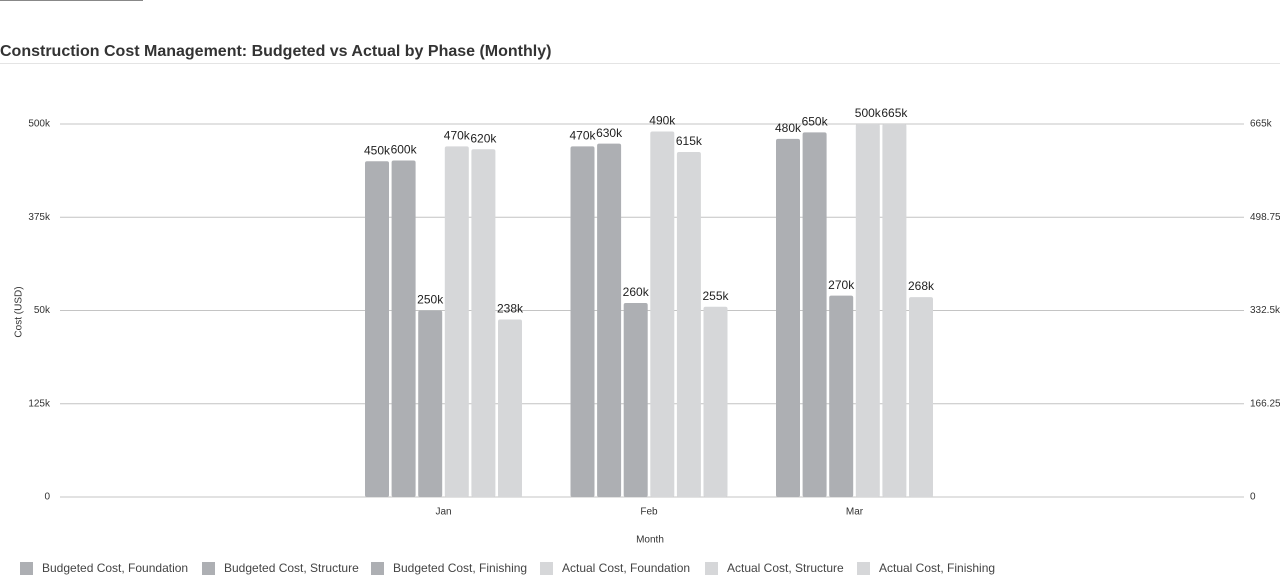  I want to click on y-tick-label: 0, so click(47, 497).